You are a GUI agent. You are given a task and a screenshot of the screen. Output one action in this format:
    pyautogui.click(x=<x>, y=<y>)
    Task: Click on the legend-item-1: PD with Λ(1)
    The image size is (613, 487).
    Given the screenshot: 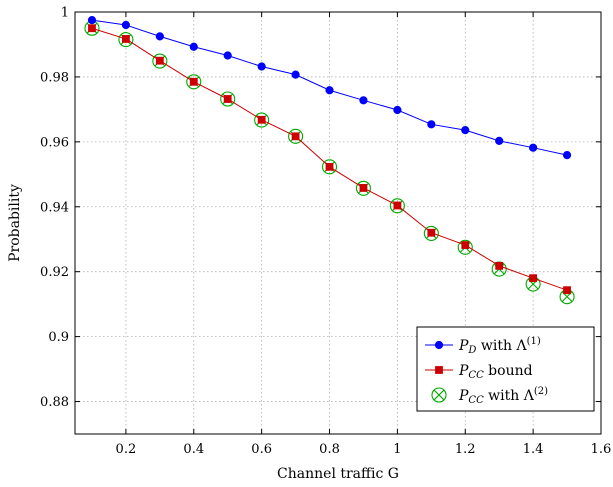 What is the action you would take?
    pyautogui.click(x=483, y=346)
    